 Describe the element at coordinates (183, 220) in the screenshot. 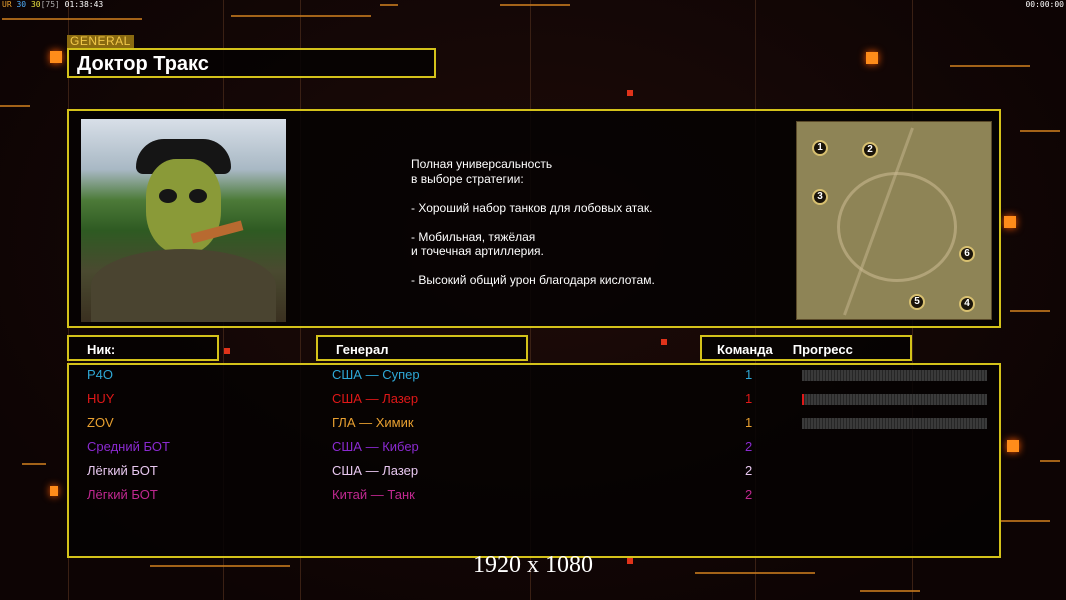

I see `general-portrait` at that location.